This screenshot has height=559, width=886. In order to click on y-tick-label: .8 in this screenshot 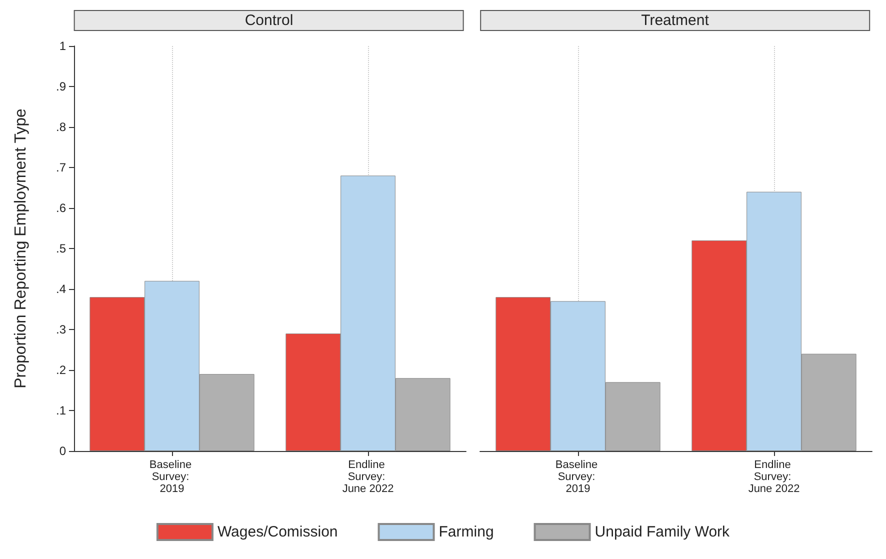, I will do `click(61, 127)`.